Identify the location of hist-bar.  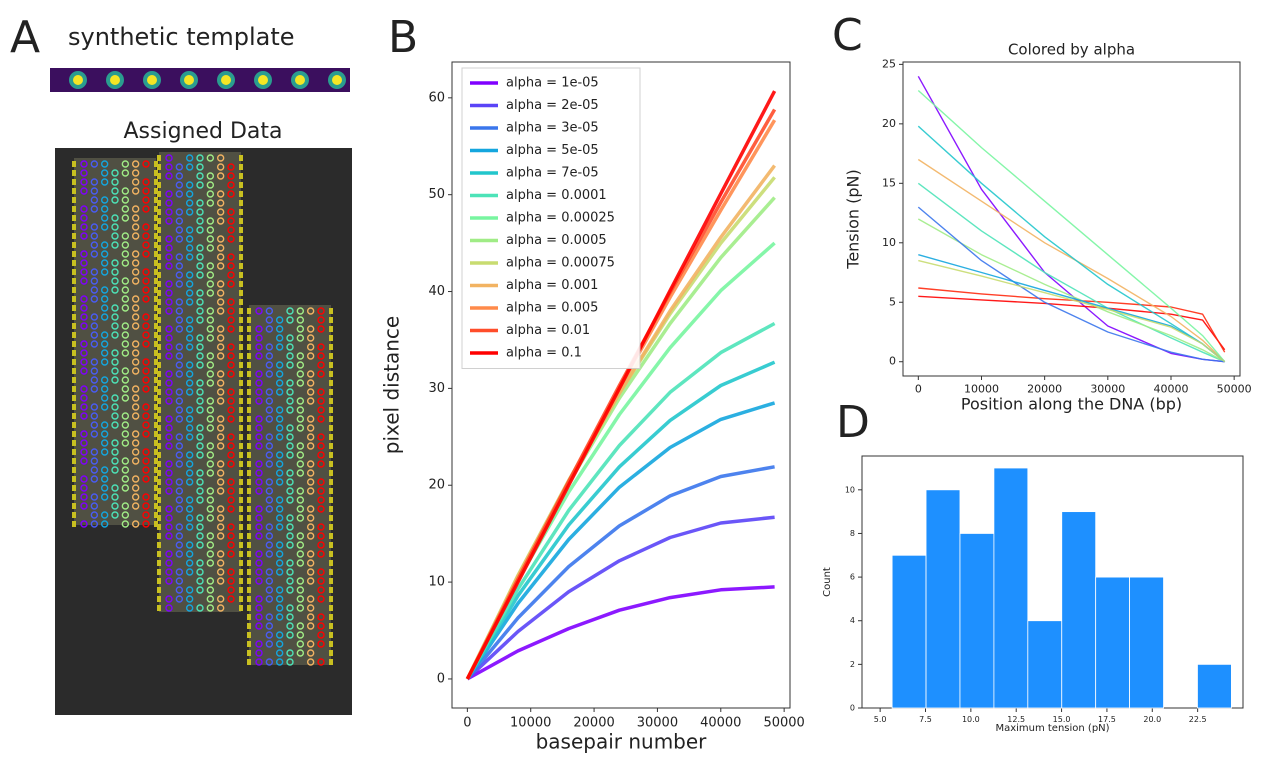
(943, 599).